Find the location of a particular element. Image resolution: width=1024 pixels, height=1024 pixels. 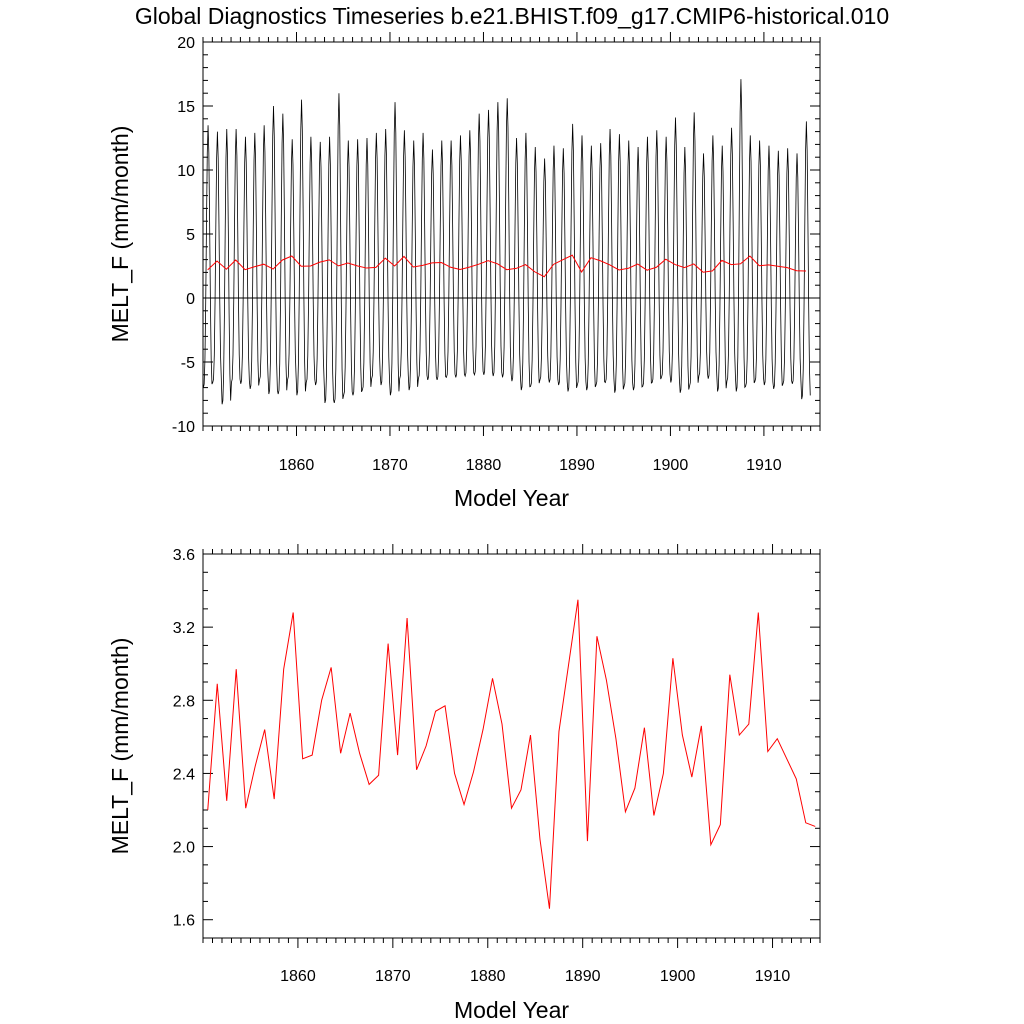

y-tick-label: 0 is located at coordinates (190, 299).